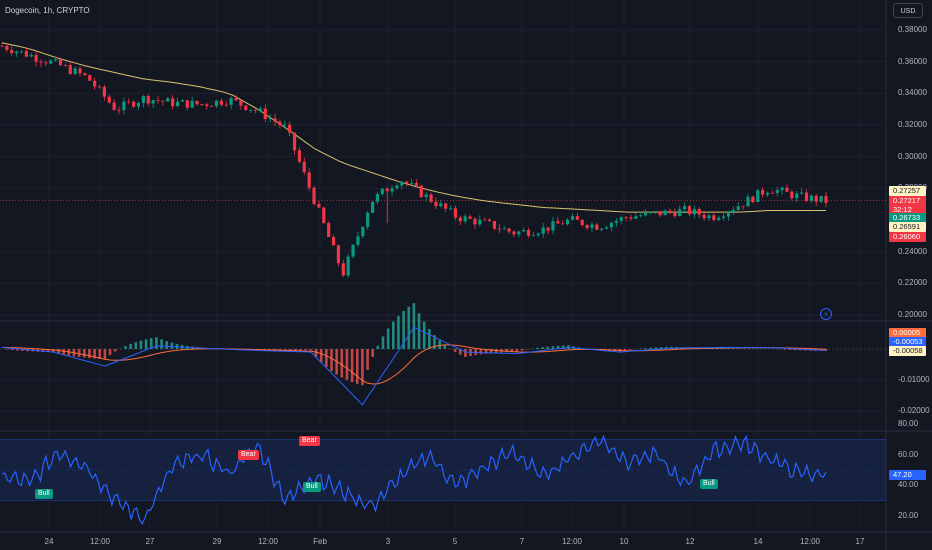 The width and height of the screenshot is (932, 550). I want to click on currency-button: USD, so click(908, 10).